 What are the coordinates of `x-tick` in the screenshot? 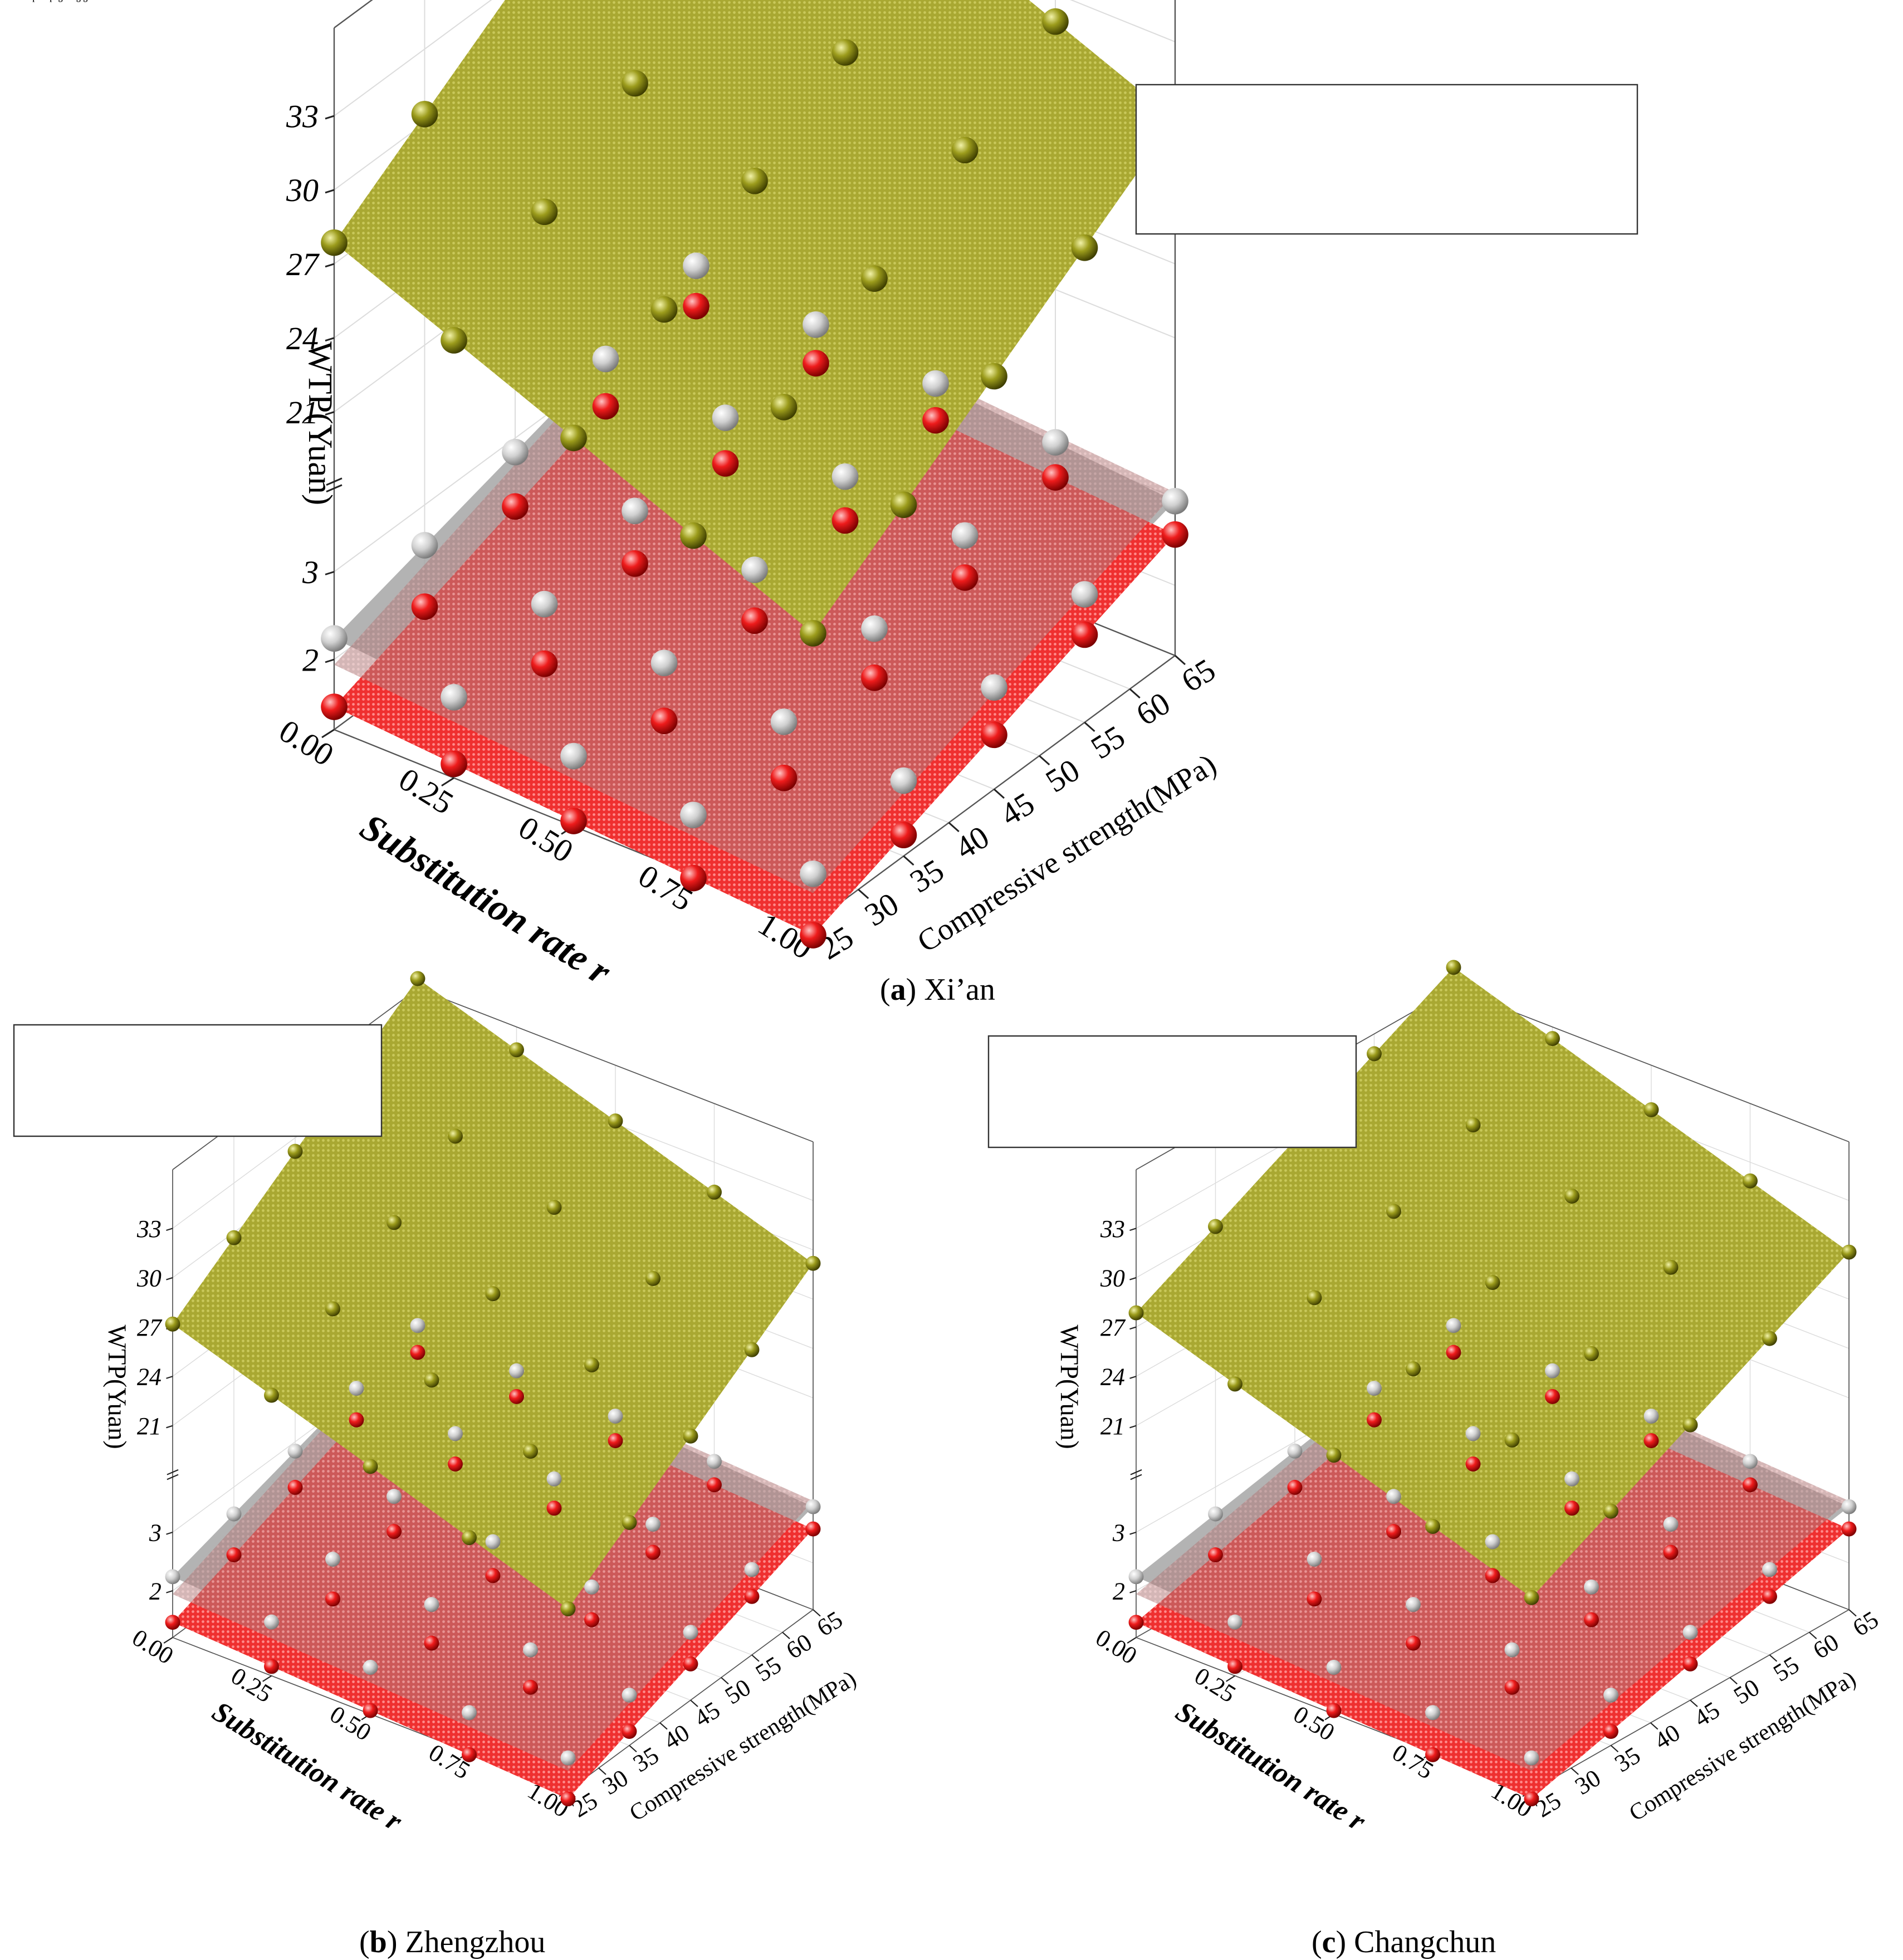 It's located at (1231, 1678).